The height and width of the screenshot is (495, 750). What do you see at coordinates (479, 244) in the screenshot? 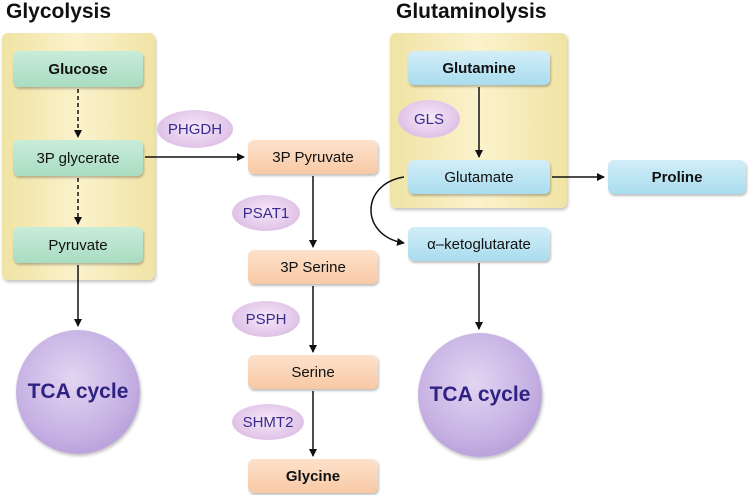
I see `alpha-ketoglutarate-node: α–ketoglutarate` at bounding box center [479, 244].